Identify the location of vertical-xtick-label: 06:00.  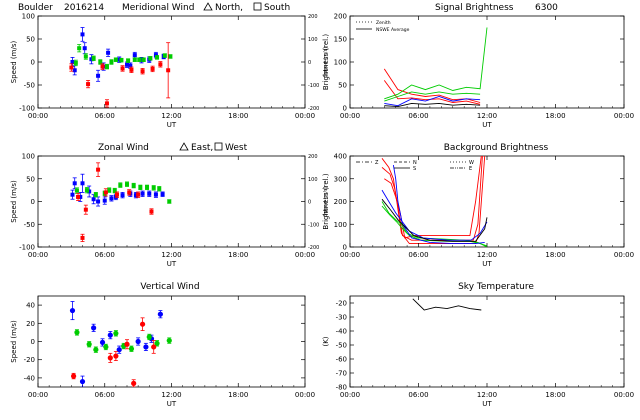
(105, 395).